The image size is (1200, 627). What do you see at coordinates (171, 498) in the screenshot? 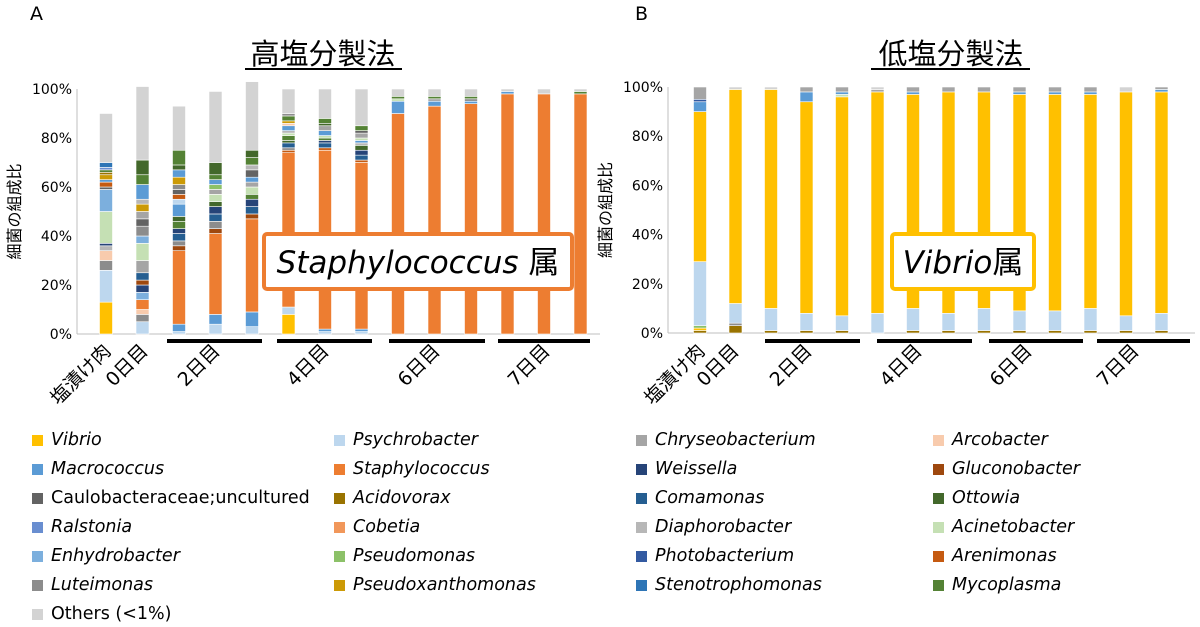
I see `legend-item: Caulobacteraceae;uncultured` at bounding box center [171, 498].